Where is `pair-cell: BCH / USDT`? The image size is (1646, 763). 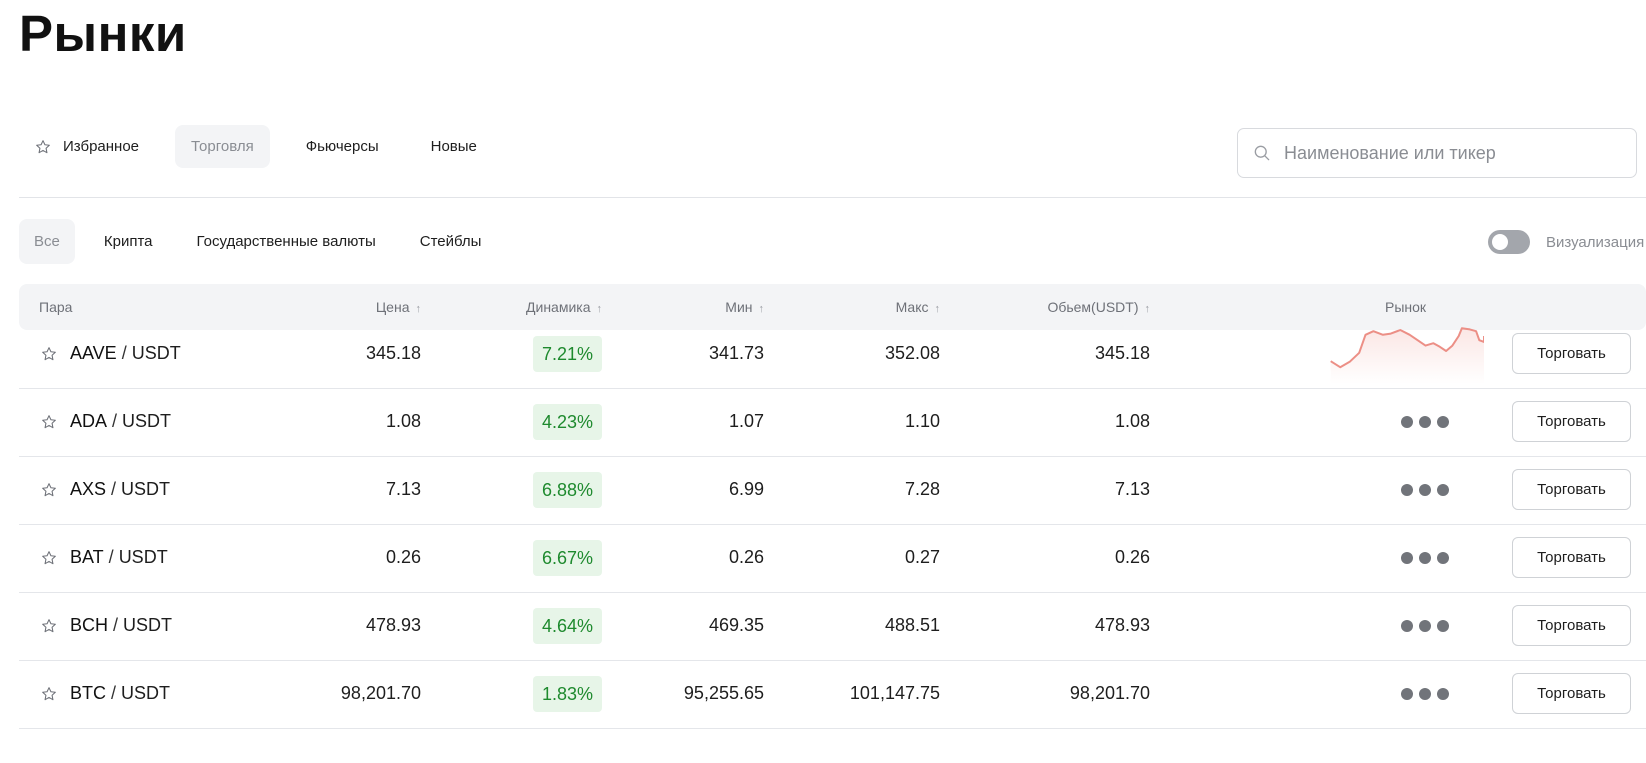 pair-cell: BCH / USDT is located at coordinates (106, 625).